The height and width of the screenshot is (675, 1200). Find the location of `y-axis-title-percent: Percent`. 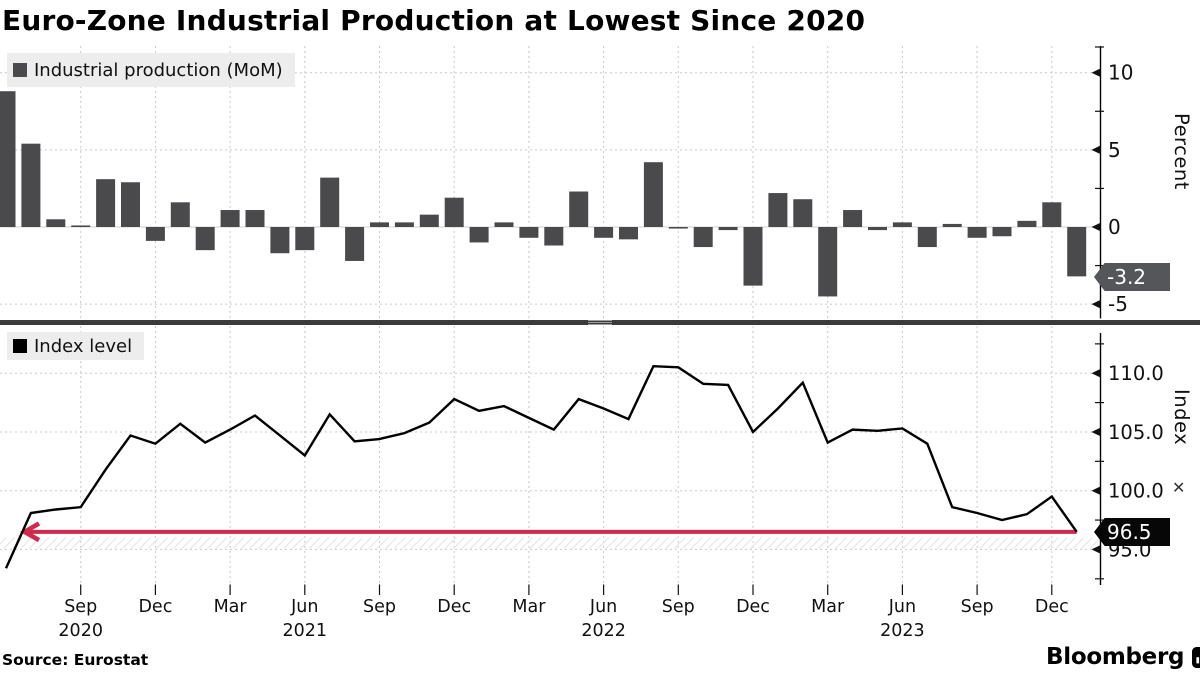

y-axis-title-percent: Percent is located at coordinates (1181, 151).